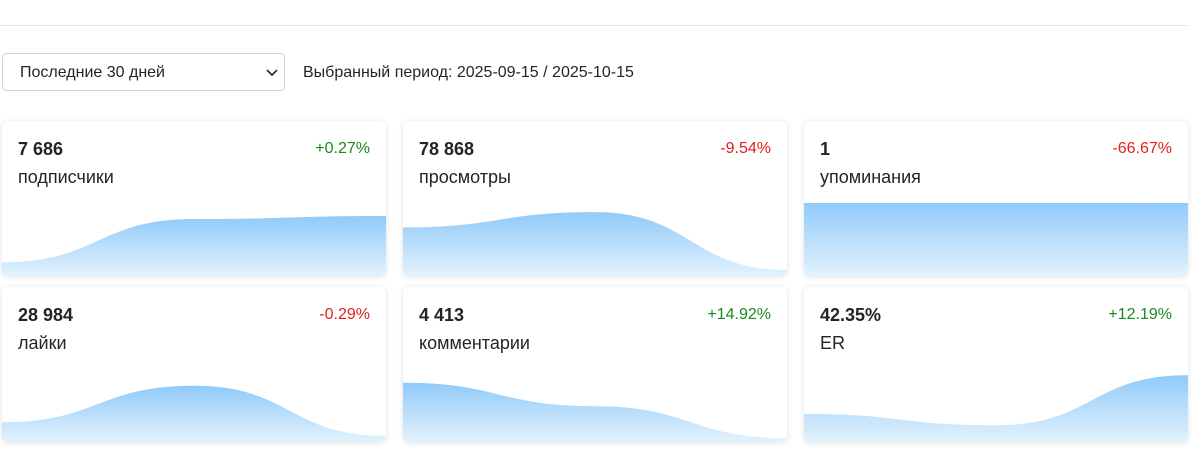 The image size is (1200, 458). What do you see at coordinates (447, 149) in the screenshot?
I see `metric-value: 78 868` at bounding box center [447, 149].